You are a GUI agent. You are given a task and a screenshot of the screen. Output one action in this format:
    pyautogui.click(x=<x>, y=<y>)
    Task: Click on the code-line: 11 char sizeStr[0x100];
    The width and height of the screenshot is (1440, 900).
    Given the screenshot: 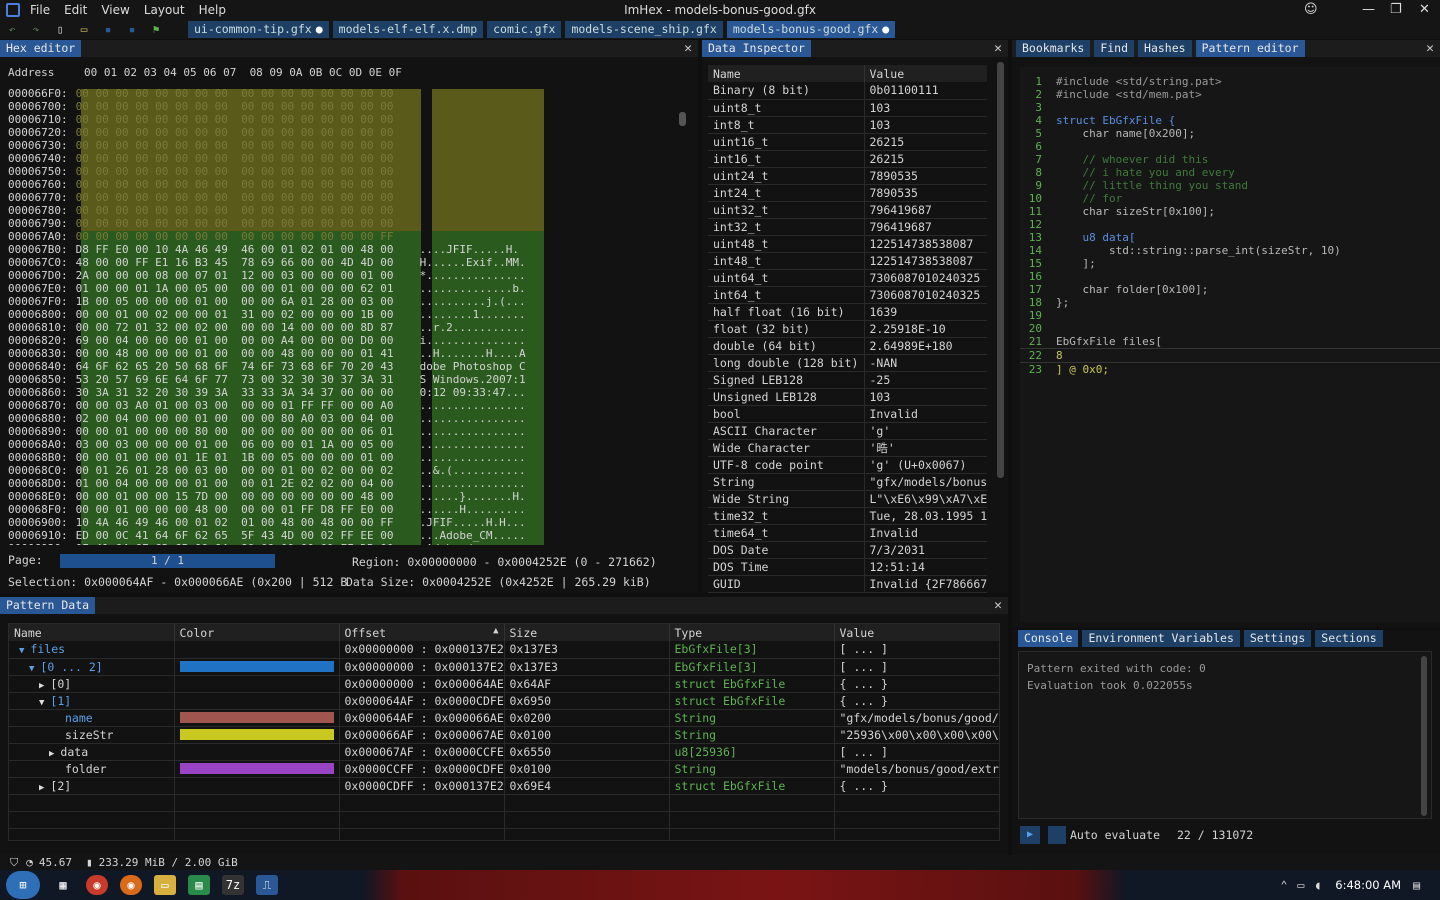 What is the action you would take?
    pyautogui.click(x=1230, y=211)
    